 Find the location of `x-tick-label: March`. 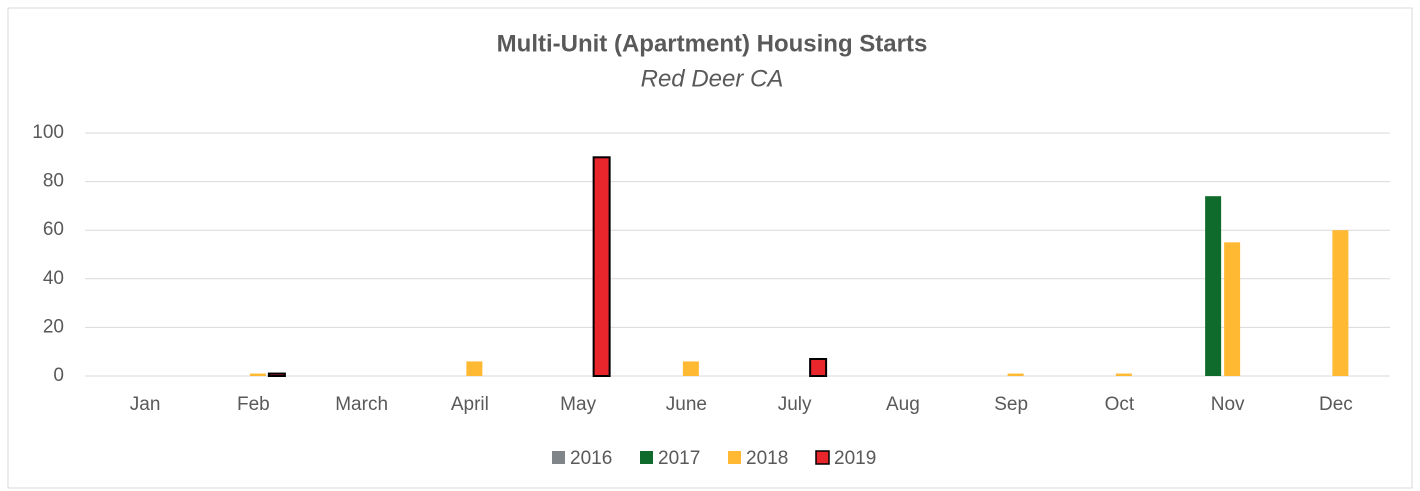

x-tick-label: March is located at coordinates (361, 404).